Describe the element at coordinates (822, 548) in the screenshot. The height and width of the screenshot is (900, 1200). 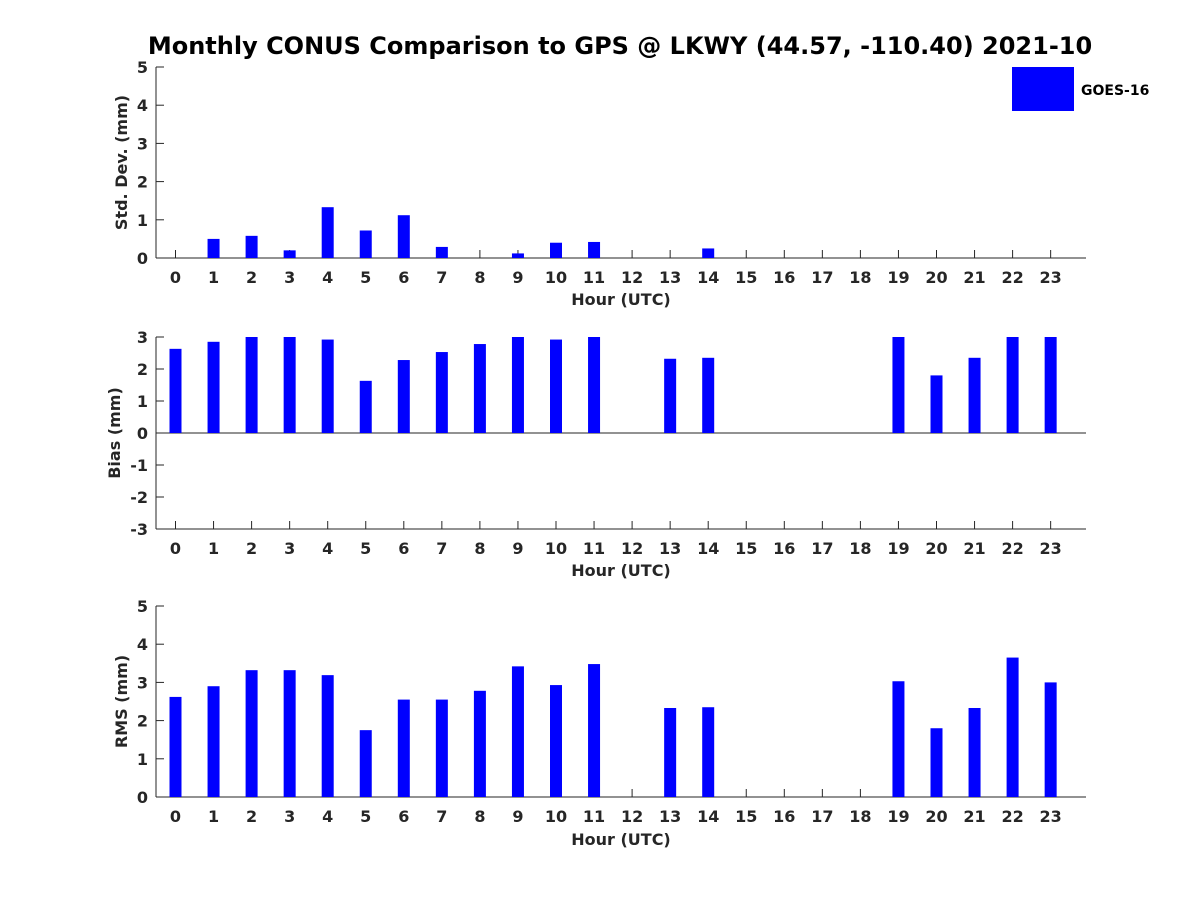
I see `x-tick-label: 17` at that location.